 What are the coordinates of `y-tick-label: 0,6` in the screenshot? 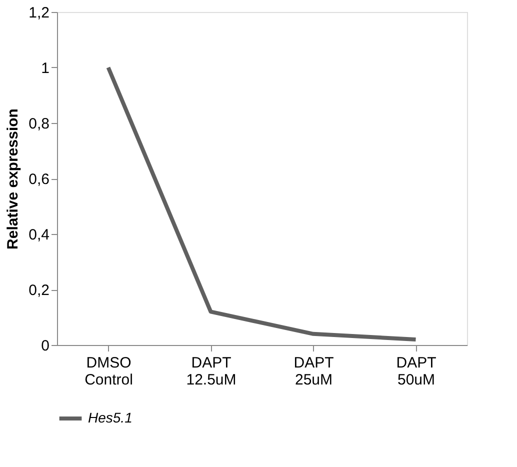 It's located at (39, 179).